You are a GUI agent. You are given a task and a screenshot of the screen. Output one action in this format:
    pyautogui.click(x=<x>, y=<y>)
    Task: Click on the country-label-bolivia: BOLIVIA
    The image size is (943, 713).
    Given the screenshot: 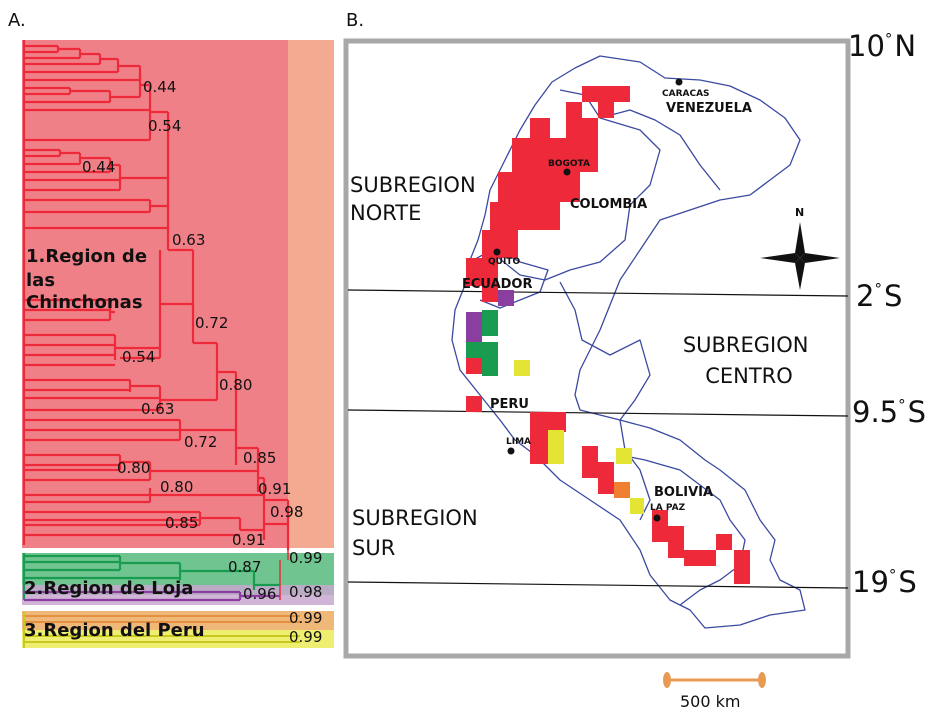 What is the action you would take?
    pyautogui.click(x=683, y=492)
    